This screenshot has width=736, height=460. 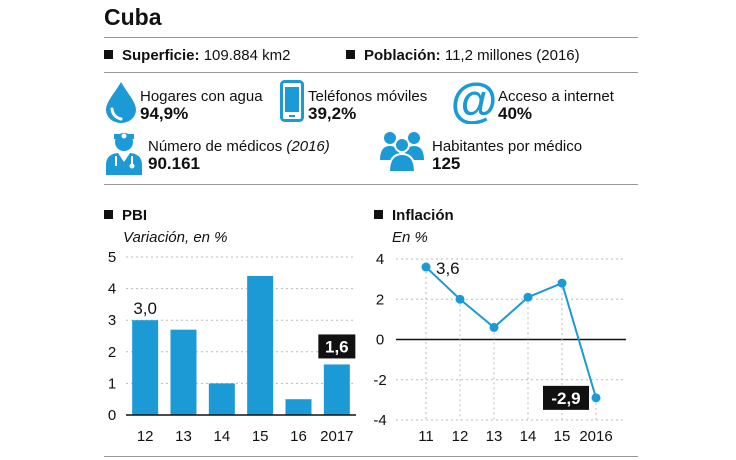 What do you see at coordinates (414, 215) in the screenshot?
I see `inflacion-chart-title: Inflación` at bounding box center [414, 215].